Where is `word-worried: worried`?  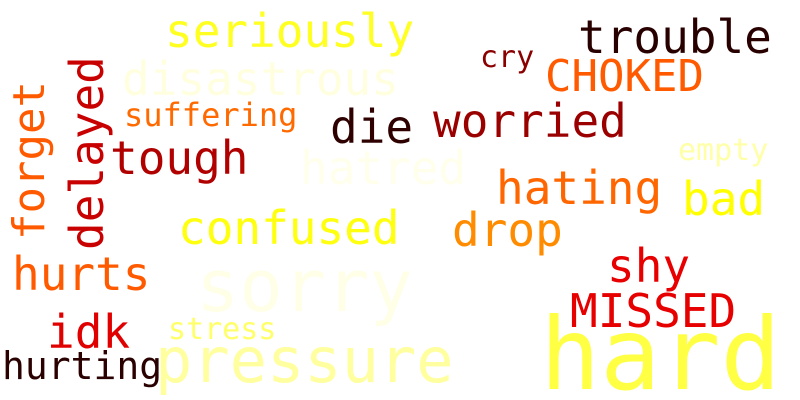 word-worried: worried is located at coordinates (530, 121).